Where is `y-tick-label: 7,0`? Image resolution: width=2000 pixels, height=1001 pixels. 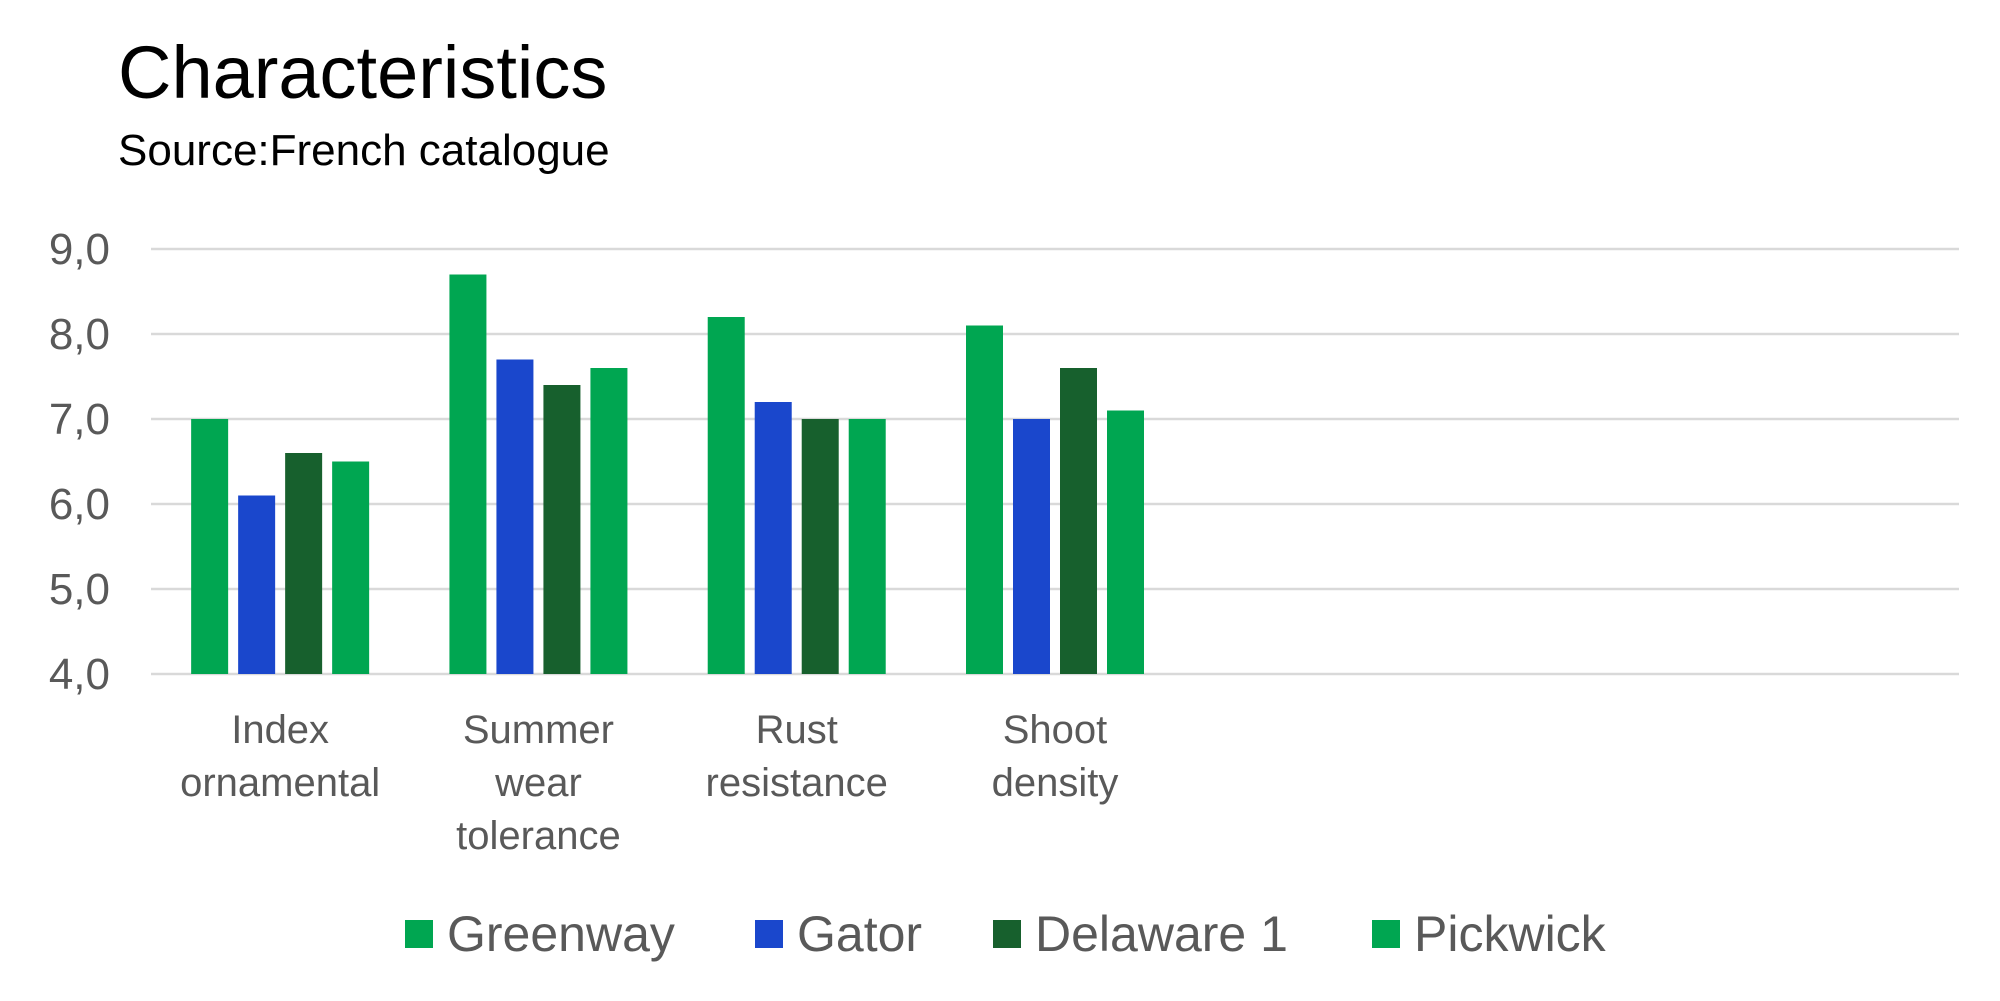
y-tick-label: 7,0 is located at coordinates (79, 419).